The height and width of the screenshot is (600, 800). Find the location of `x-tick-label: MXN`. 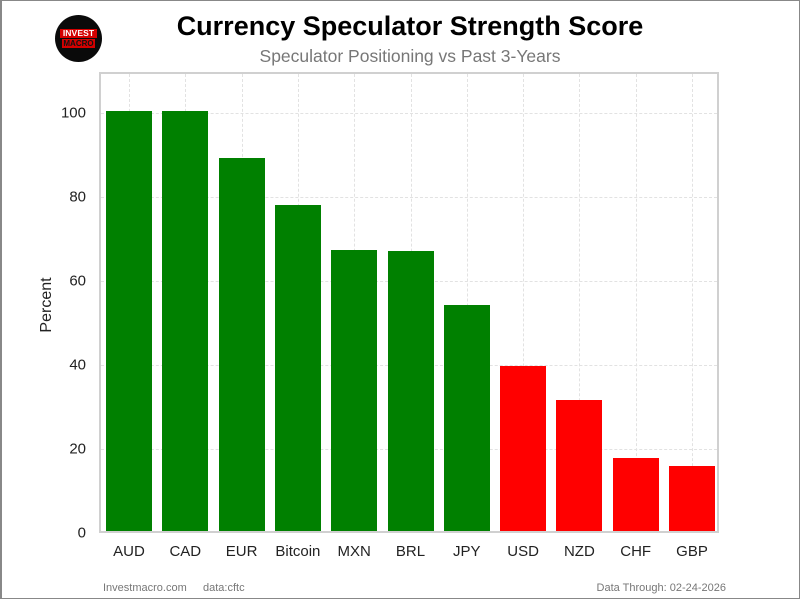

x-tick-label: MXN is located at coordinates (354, 551).